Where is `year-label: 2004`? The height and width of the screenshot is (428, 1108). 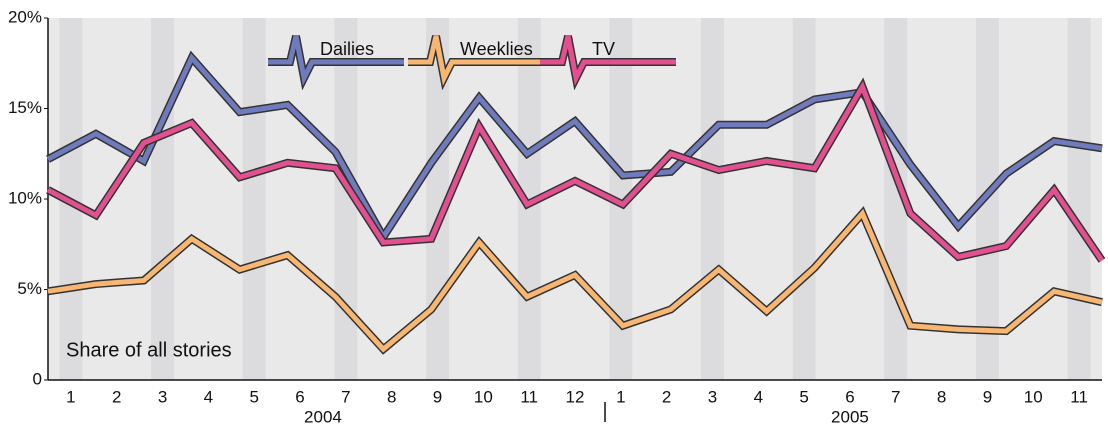 year-label: 2004 is located at coordinates (323, 416).